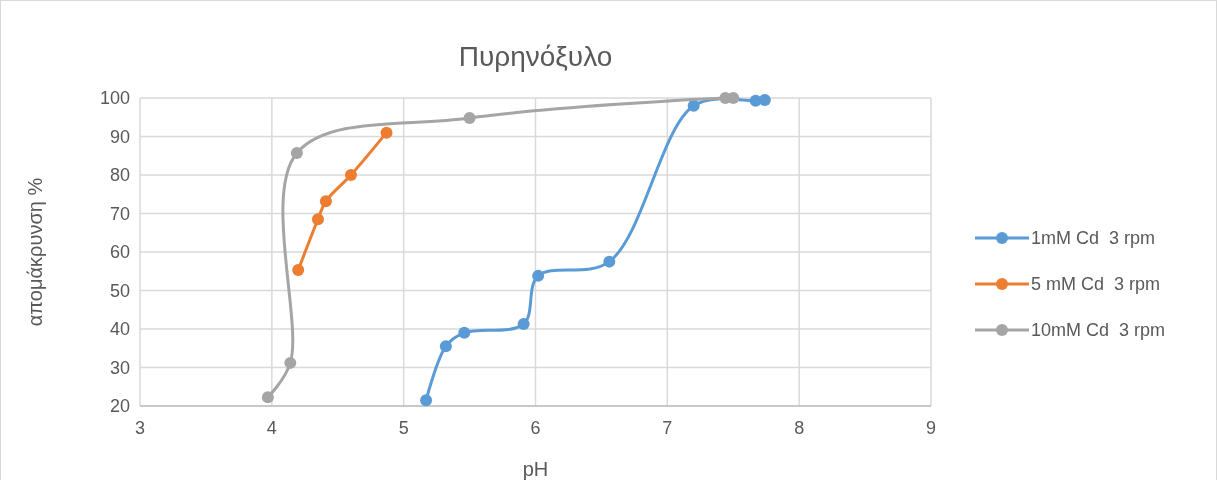  Describe the element at coordinates (403, 428) in the screenshot. I see `x-tick-label: 5` at that location.